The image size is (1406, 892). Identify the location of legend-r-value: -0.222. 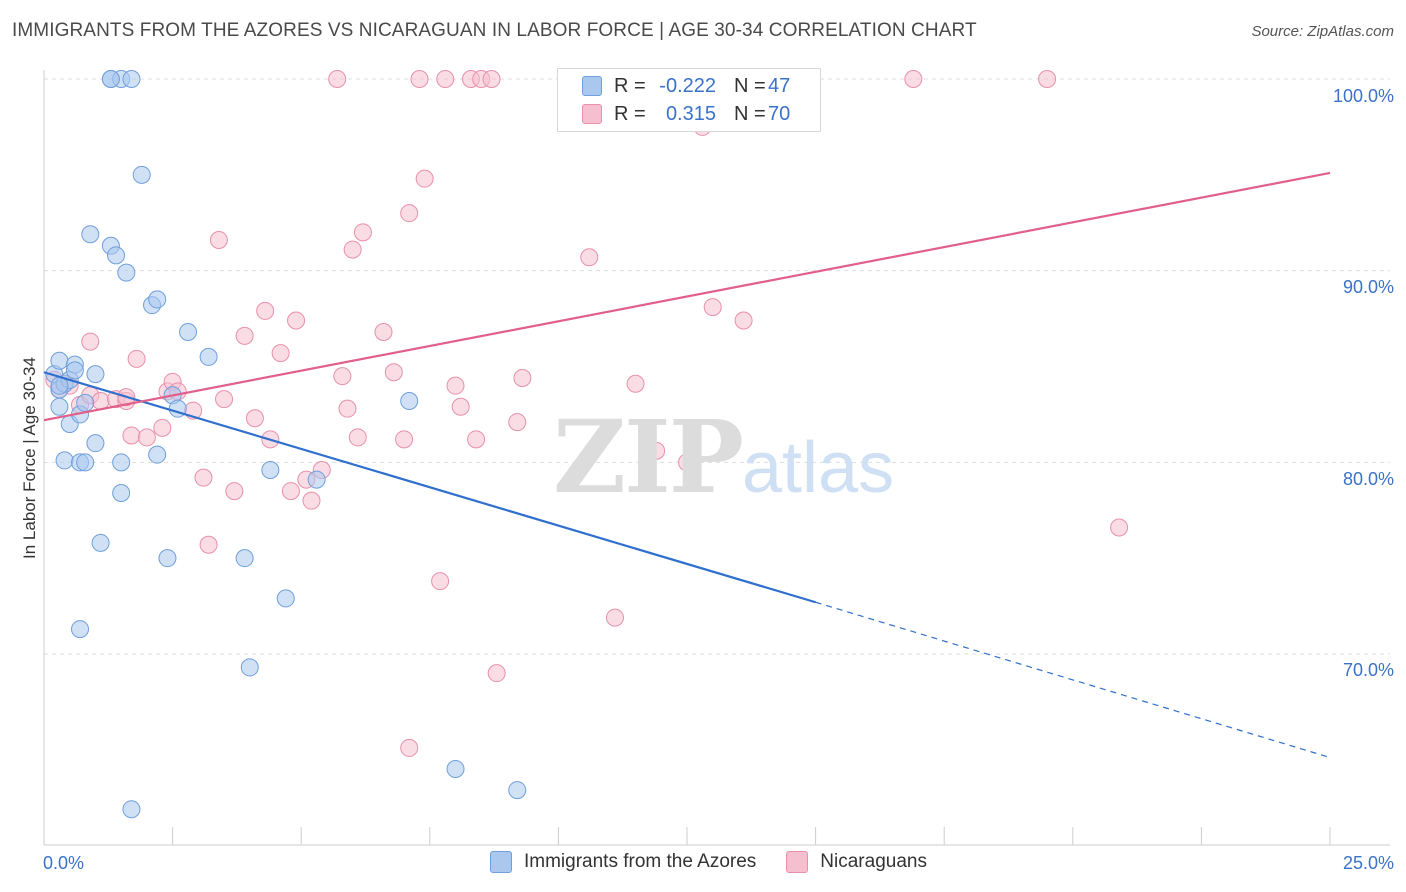
(687, 85).